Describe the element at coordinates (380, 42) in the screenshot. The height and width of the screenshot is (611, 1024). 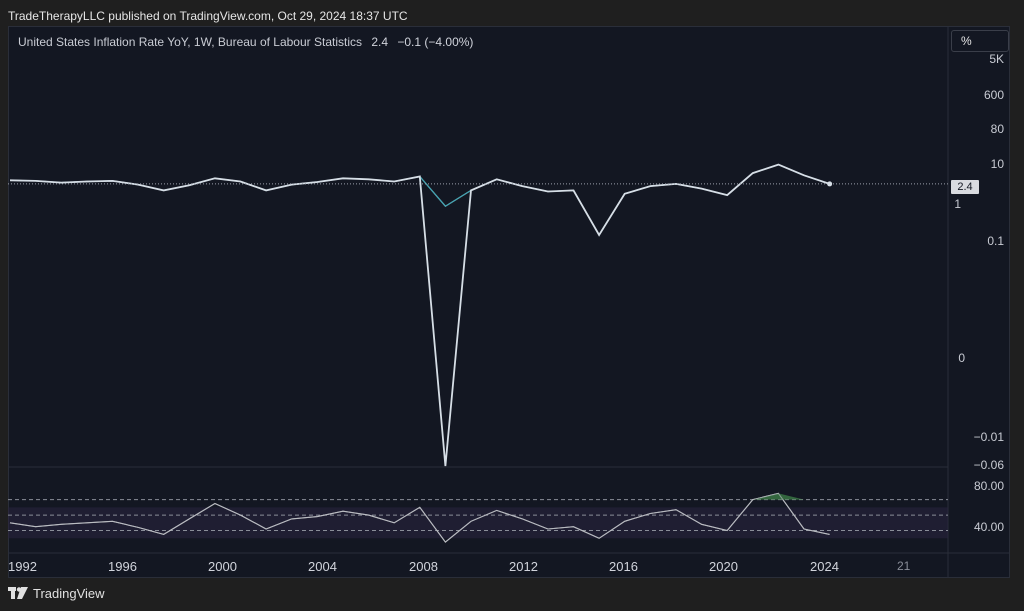
I see `legend-value: 2.4` at that location.